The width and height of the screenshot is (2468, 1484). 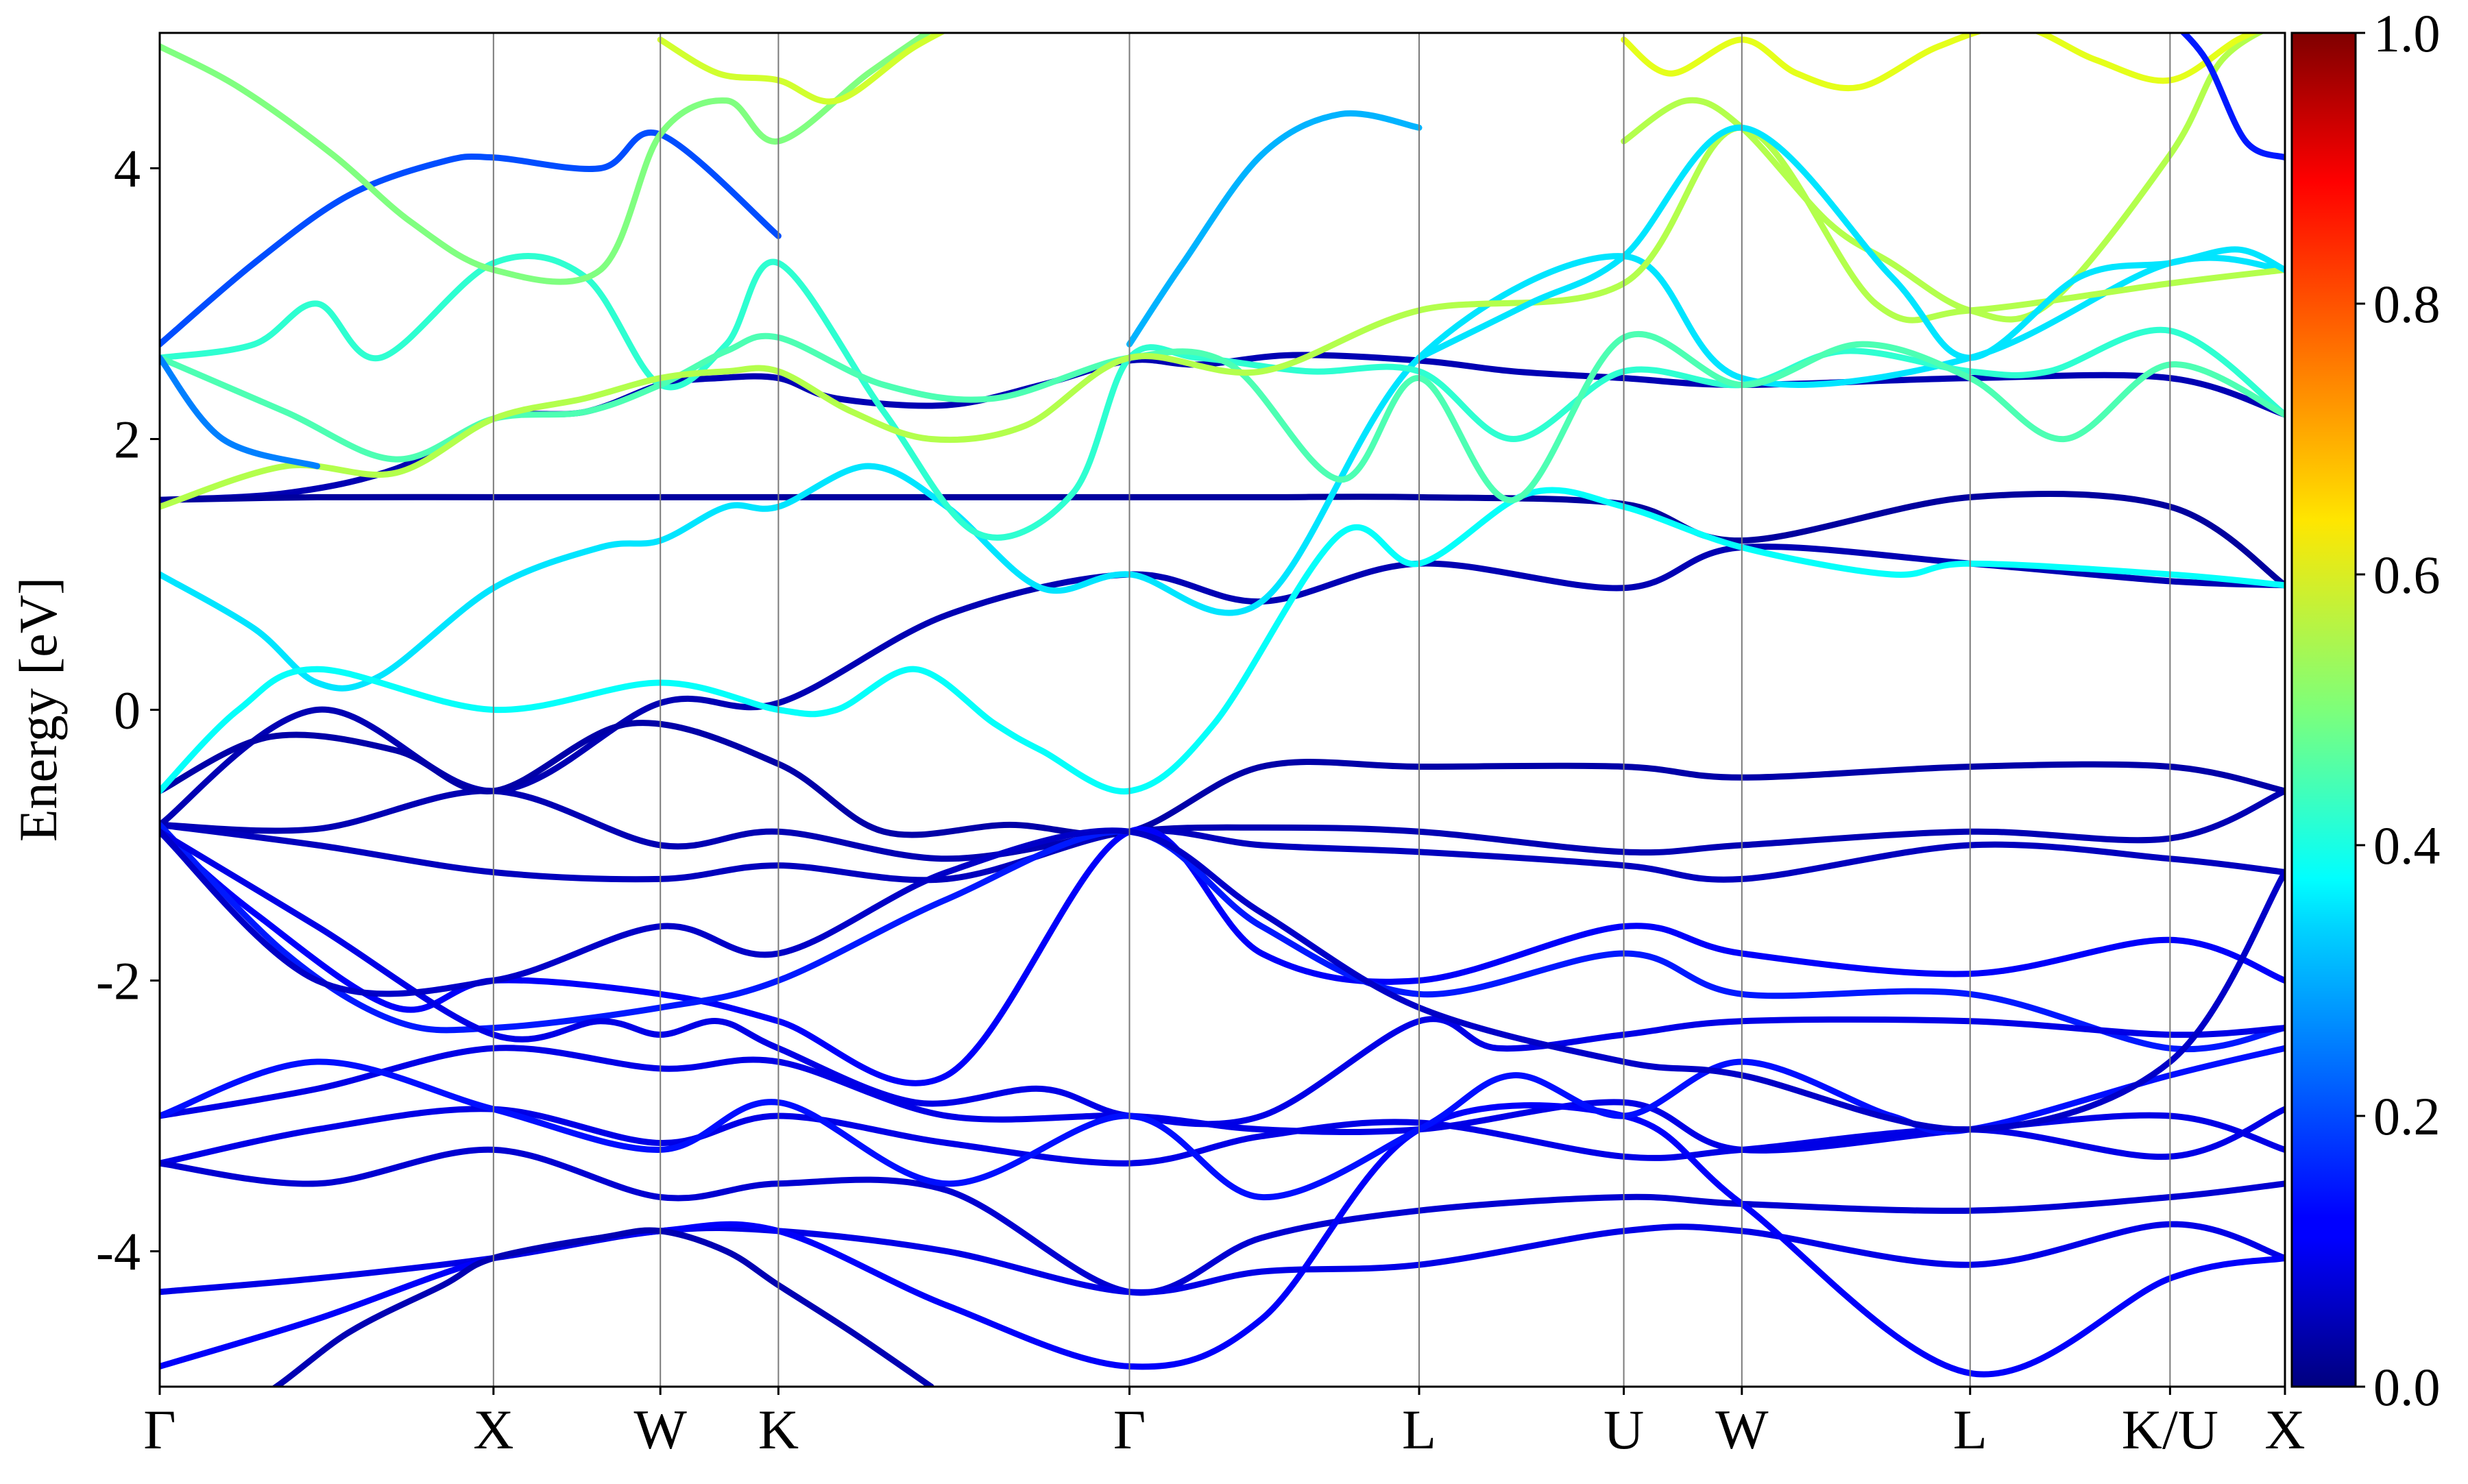 I want to click on colorbar-tick-label: 0.2, so click(x=2407, y=1116).